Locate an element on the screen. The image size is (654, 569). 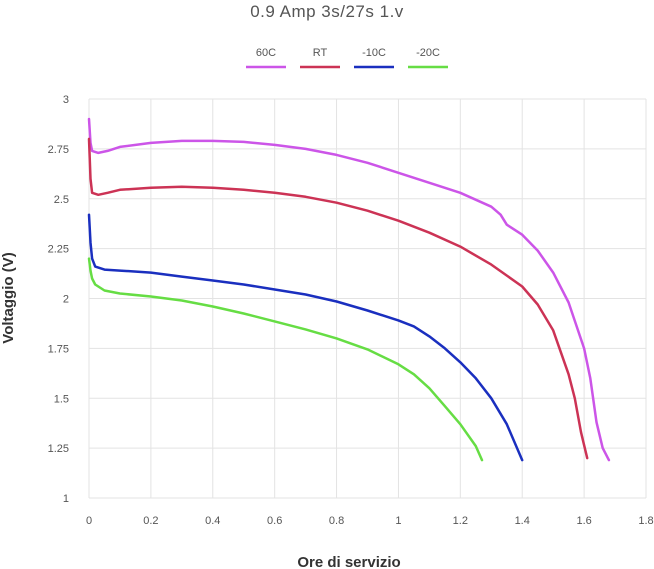
x-tick-label: 1.4 is located at coordinates (522, 521).